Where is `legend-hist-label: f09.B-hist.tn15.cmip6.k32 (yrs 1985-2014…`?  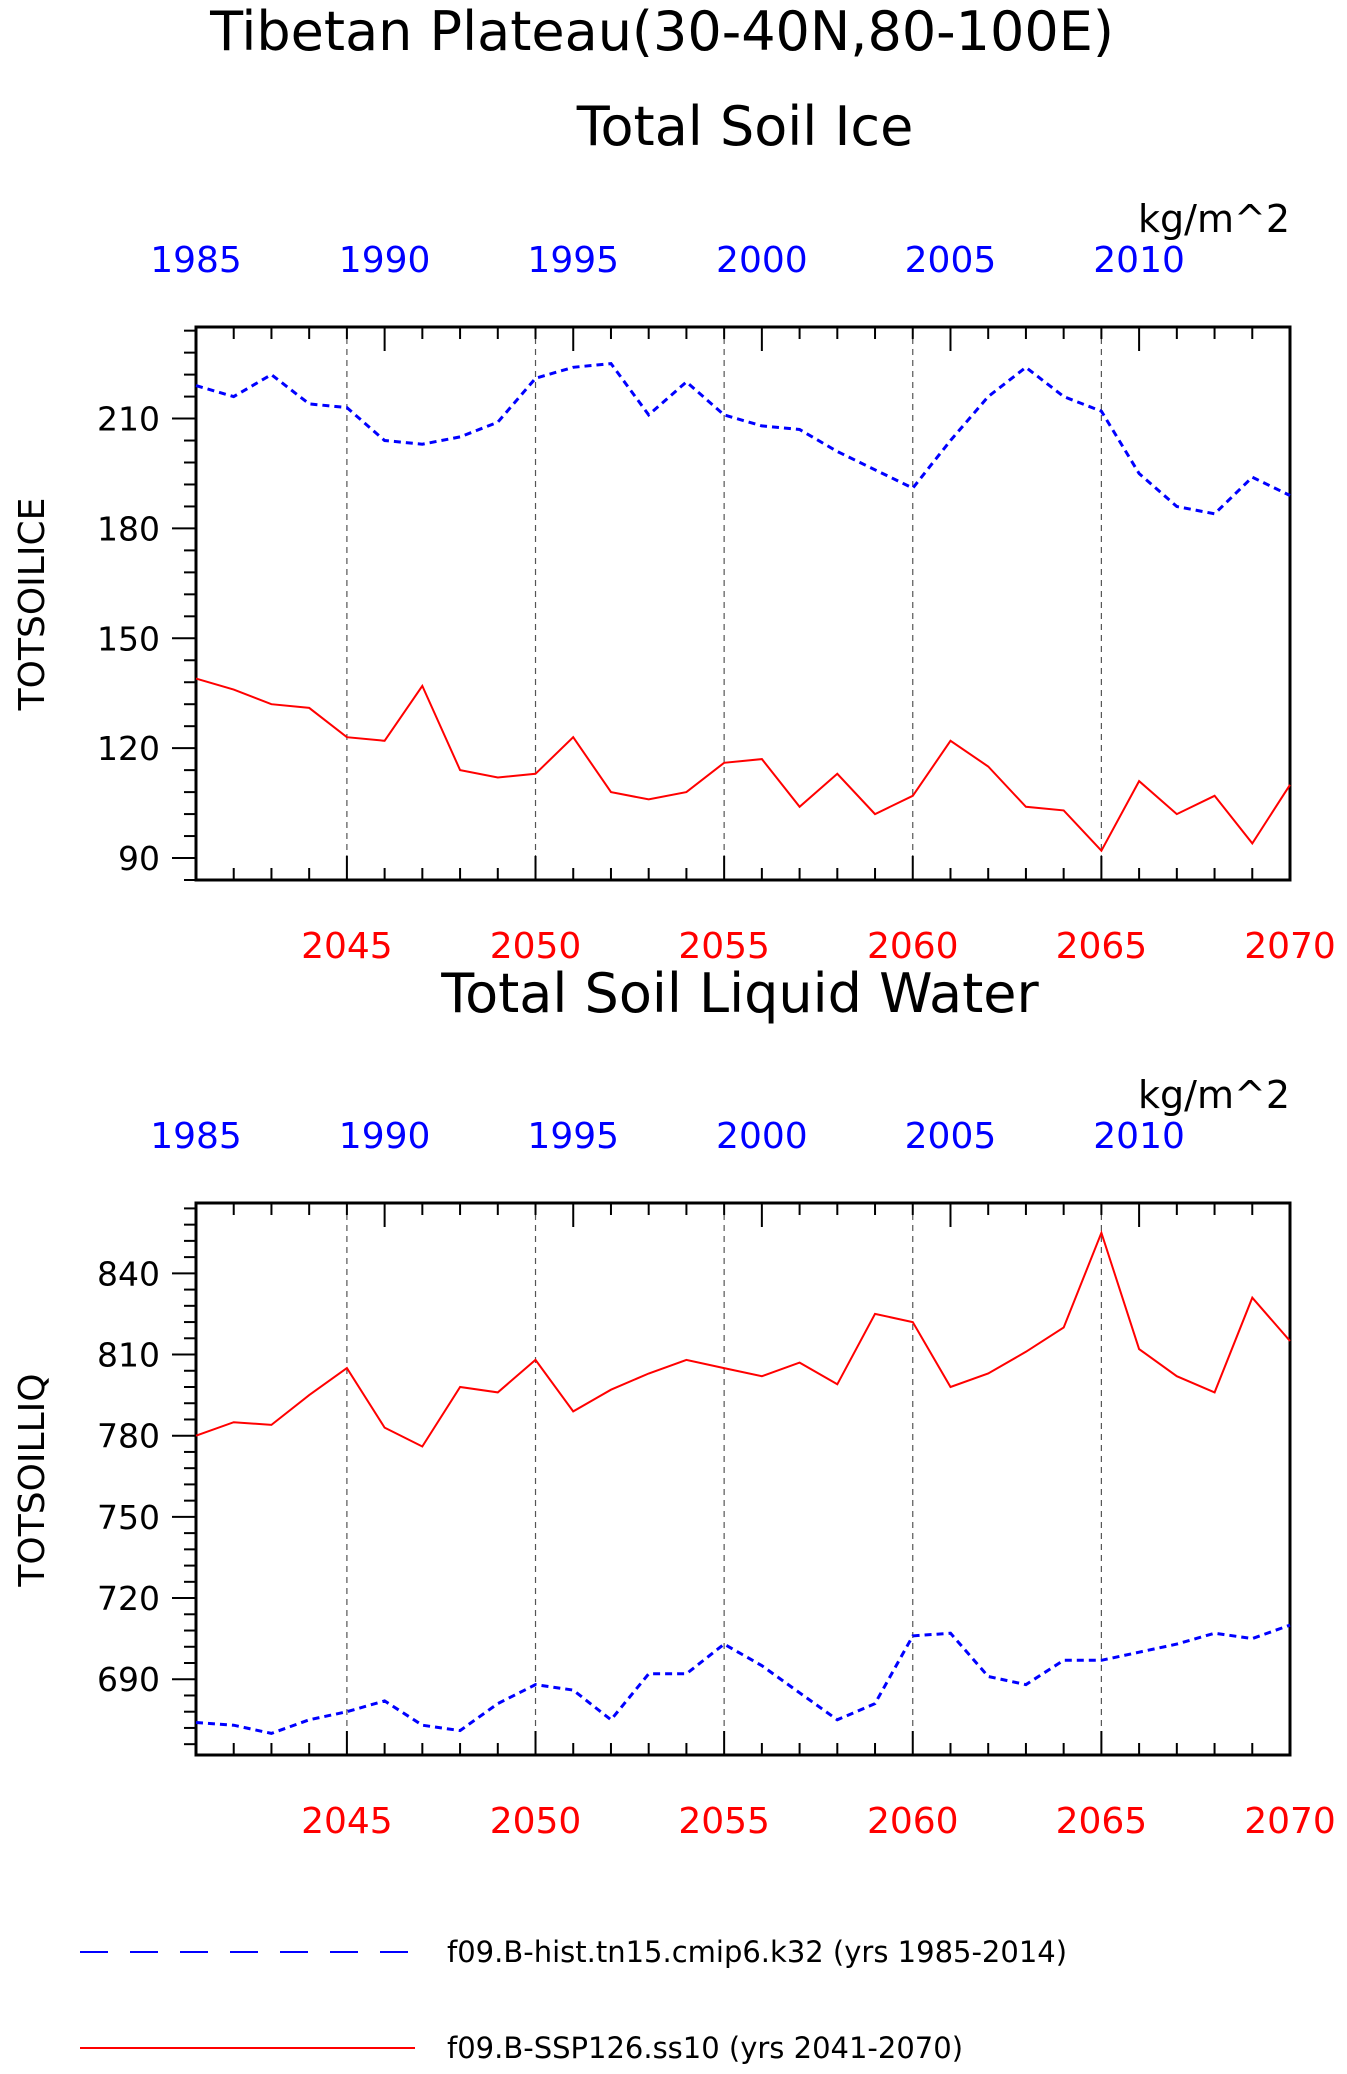 legend-hist-label: f09.B-hist.tn15.cmip6.k32 (yrs 1985-2014… is located at coordinates (757, 1952).